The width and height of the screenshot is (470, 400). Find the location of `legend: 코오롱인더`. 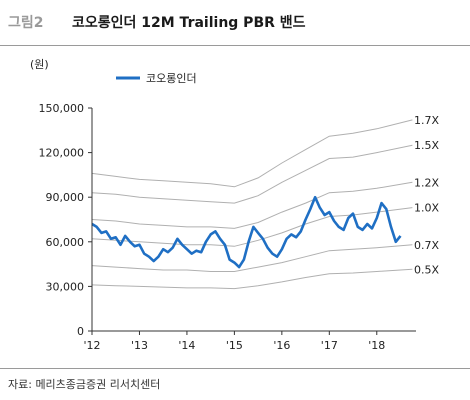

legend: 코오롱인더 is located at coordinates (156, 78).